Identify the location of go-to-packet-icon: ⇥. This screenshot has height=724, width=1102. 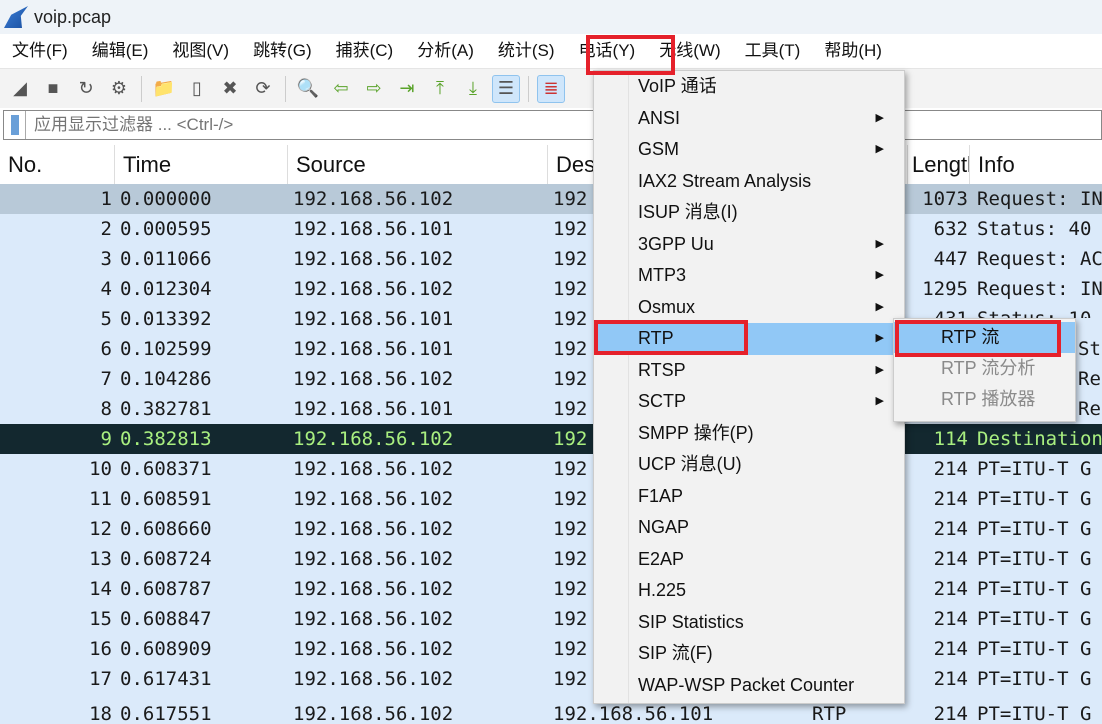
(407, 88).